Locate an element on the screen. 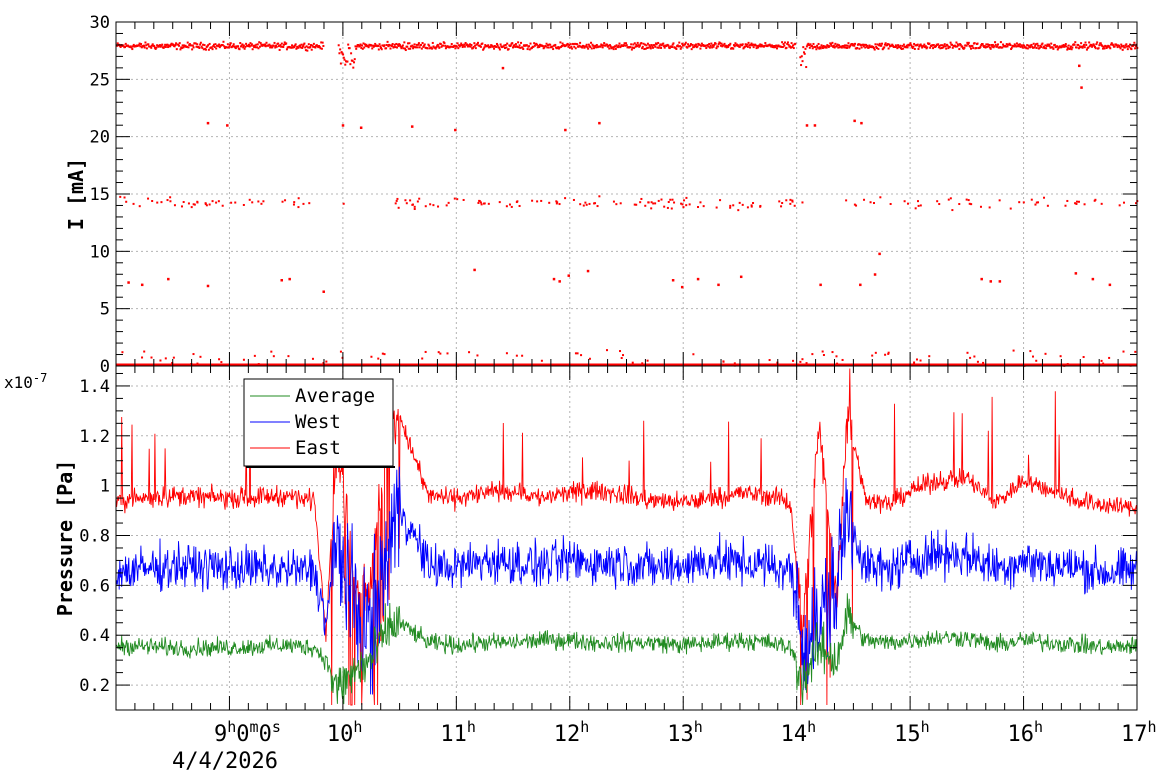 The height and width of the screenshot is (782, 1158). pressure-y-exponent: x10-7 is located at coordinates (25, 381).